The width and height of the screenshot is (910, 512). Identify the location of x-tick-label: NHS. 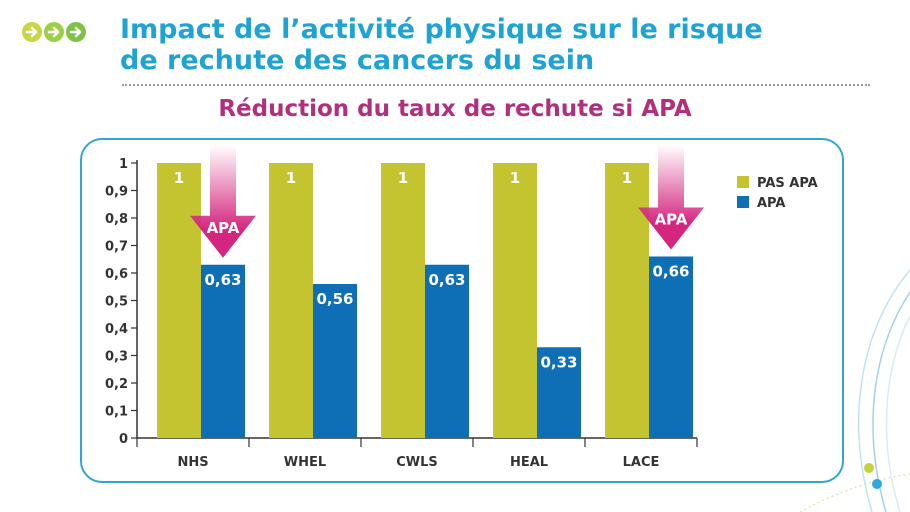
(192, 462).